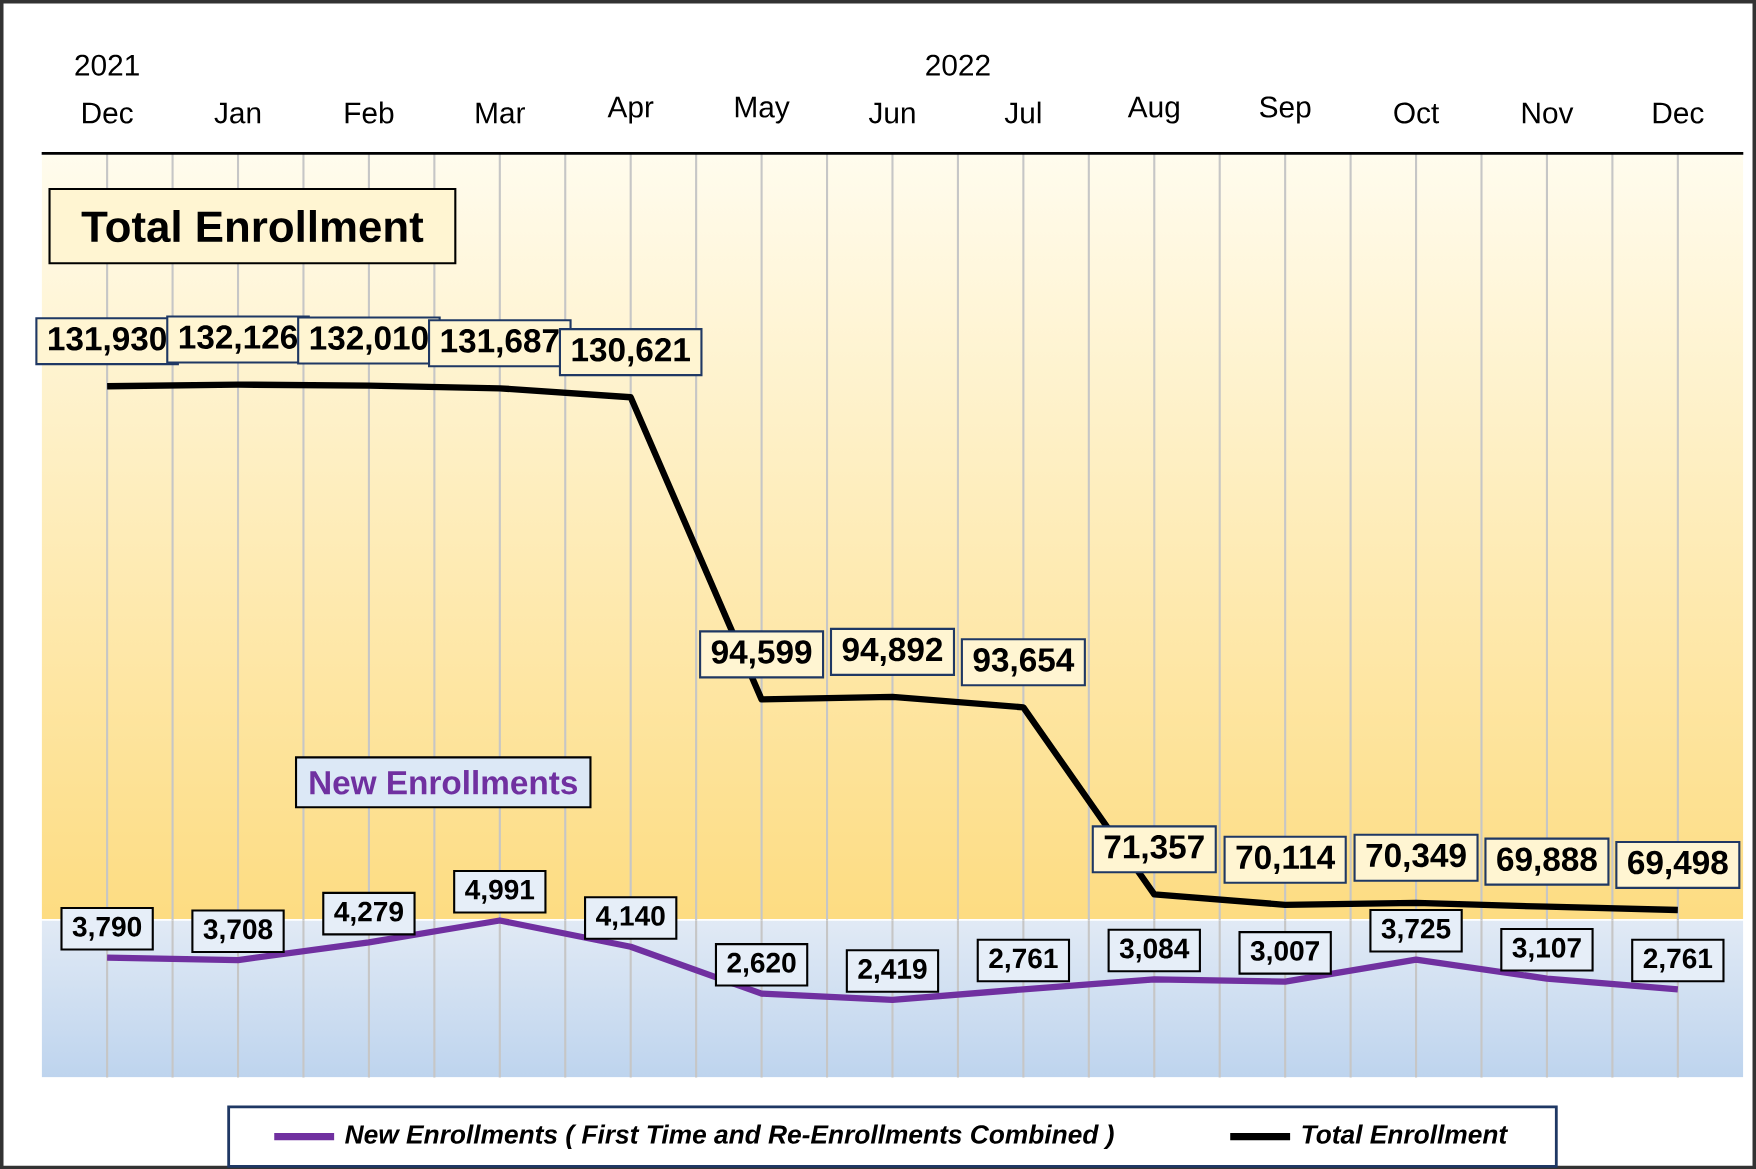 The image size is (1756, 1169). Describe the element at coordinates (1022, 112) in the screenshot. I see `x-tick-label: Jul` at that location.